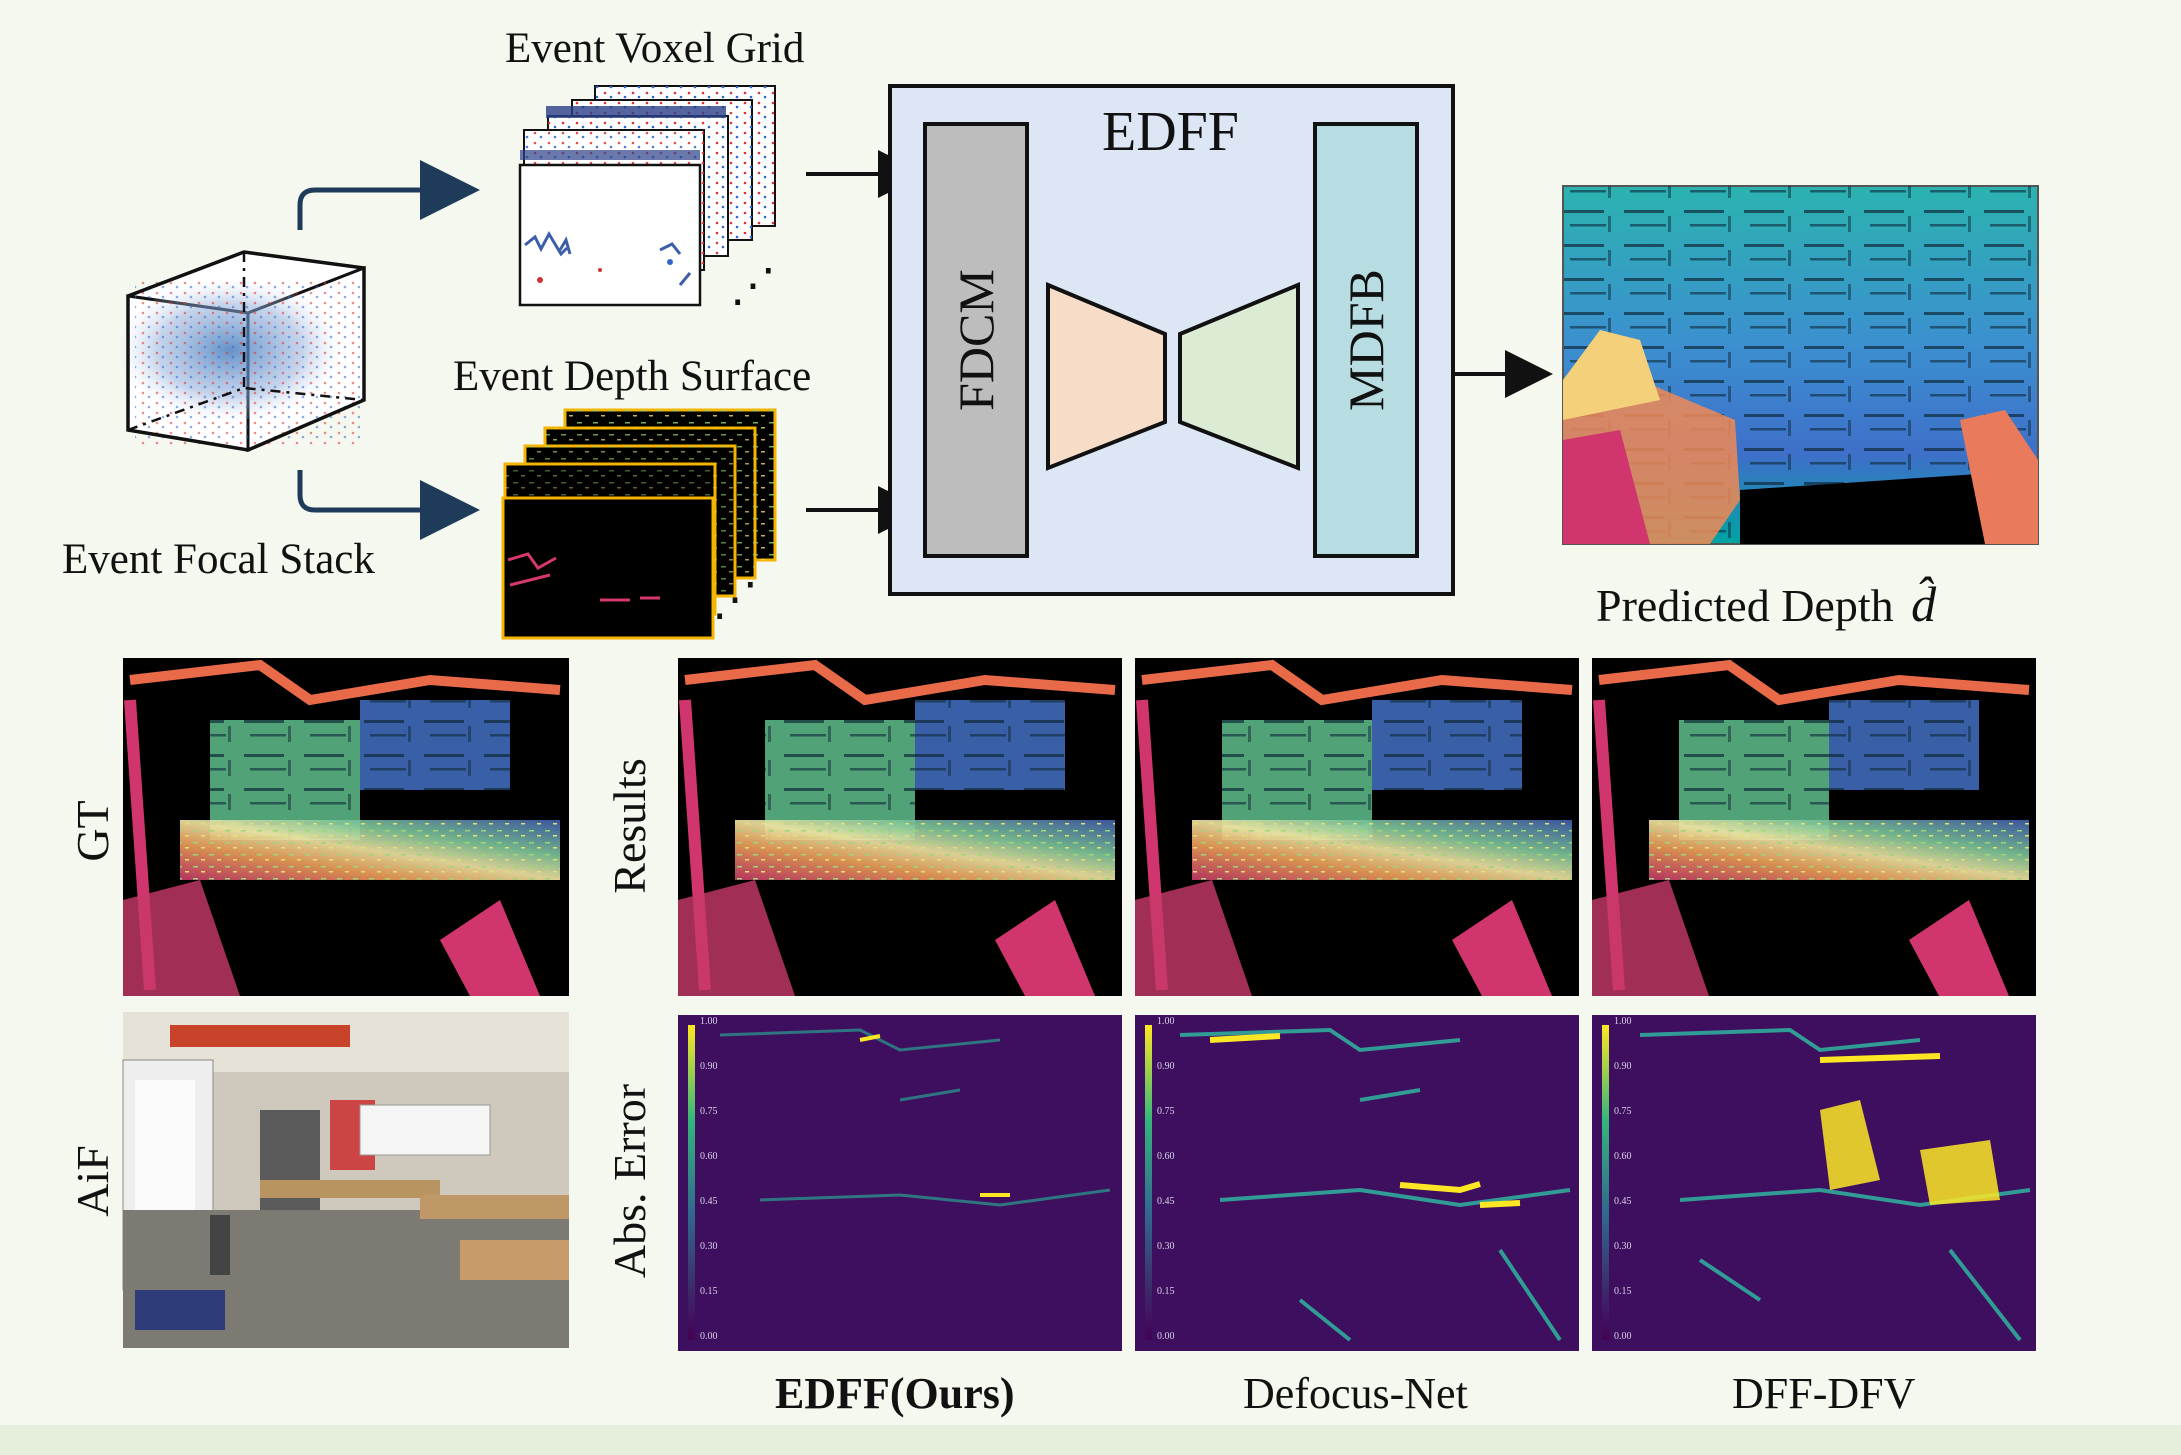  I want to click on voxel-ellipsis: ⋰, so click(753, 285).